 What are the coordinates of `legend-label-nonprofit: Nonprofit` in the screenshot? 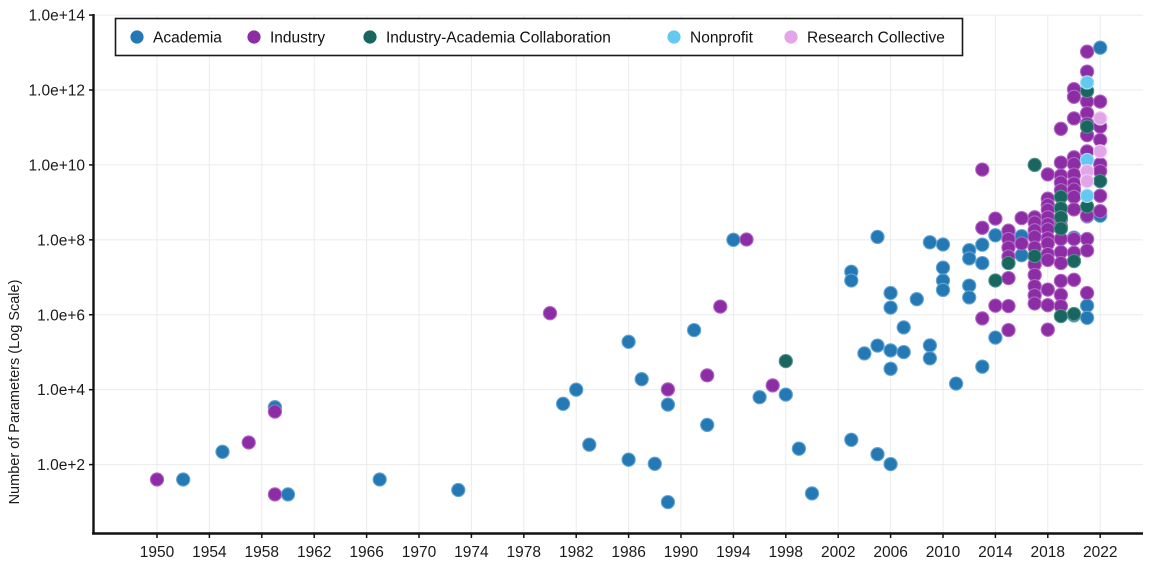 It's located at (722, 38).